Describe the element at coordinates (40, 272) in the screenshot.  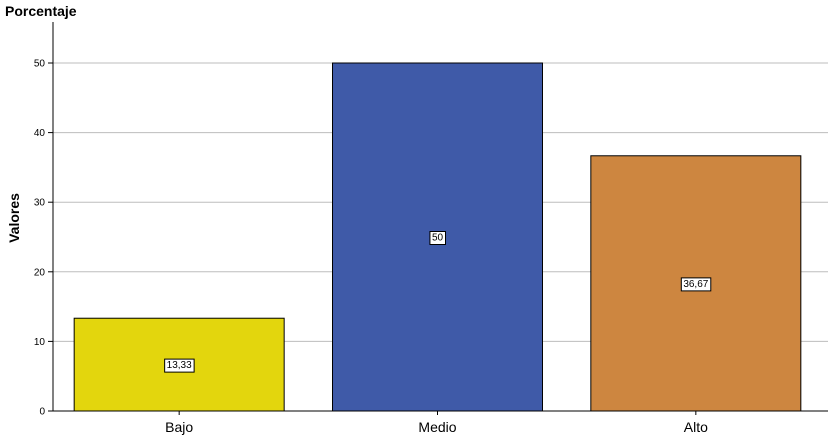
I see `y-tick-label-20: 20` at that location.